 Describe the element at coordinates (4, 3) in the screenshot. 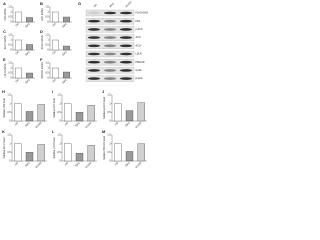

I see `panel-label: A` at that location.